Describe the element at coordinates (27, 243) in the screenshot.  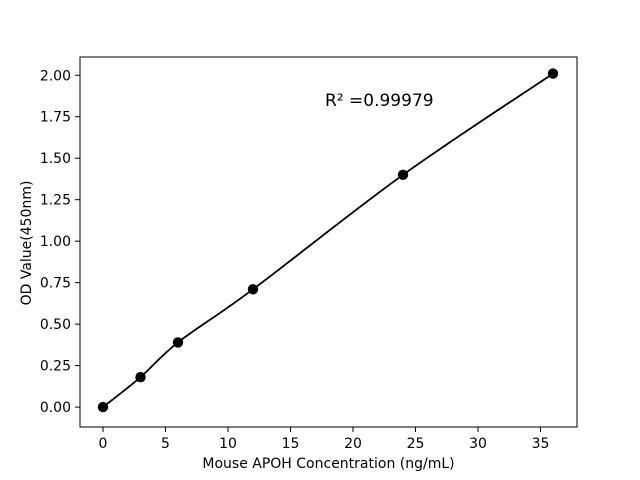
I see `y-axis-label: OD Value(450nm)` at that location.